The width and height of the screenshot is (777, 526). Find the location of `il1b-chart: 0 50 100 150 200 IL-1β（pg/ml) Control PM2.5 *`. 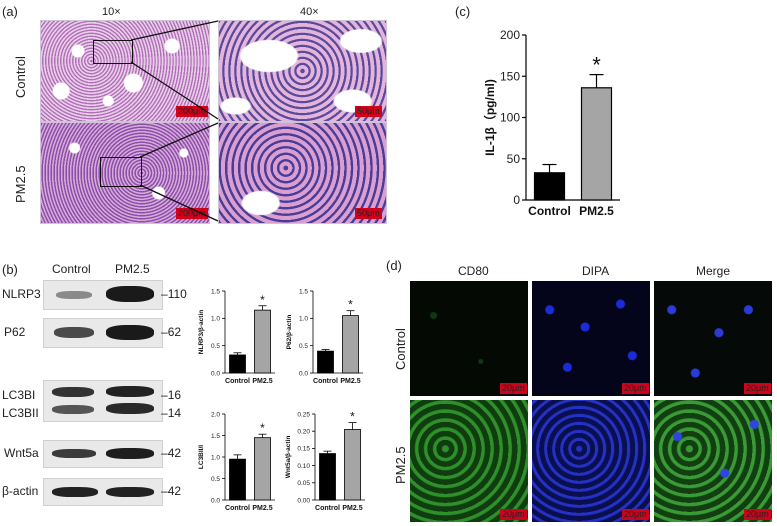

il1b-chart: 0 50 100 150 200 IL-1β（pg/ml) Control PM2.5 * is located at coordinates (551, 123).